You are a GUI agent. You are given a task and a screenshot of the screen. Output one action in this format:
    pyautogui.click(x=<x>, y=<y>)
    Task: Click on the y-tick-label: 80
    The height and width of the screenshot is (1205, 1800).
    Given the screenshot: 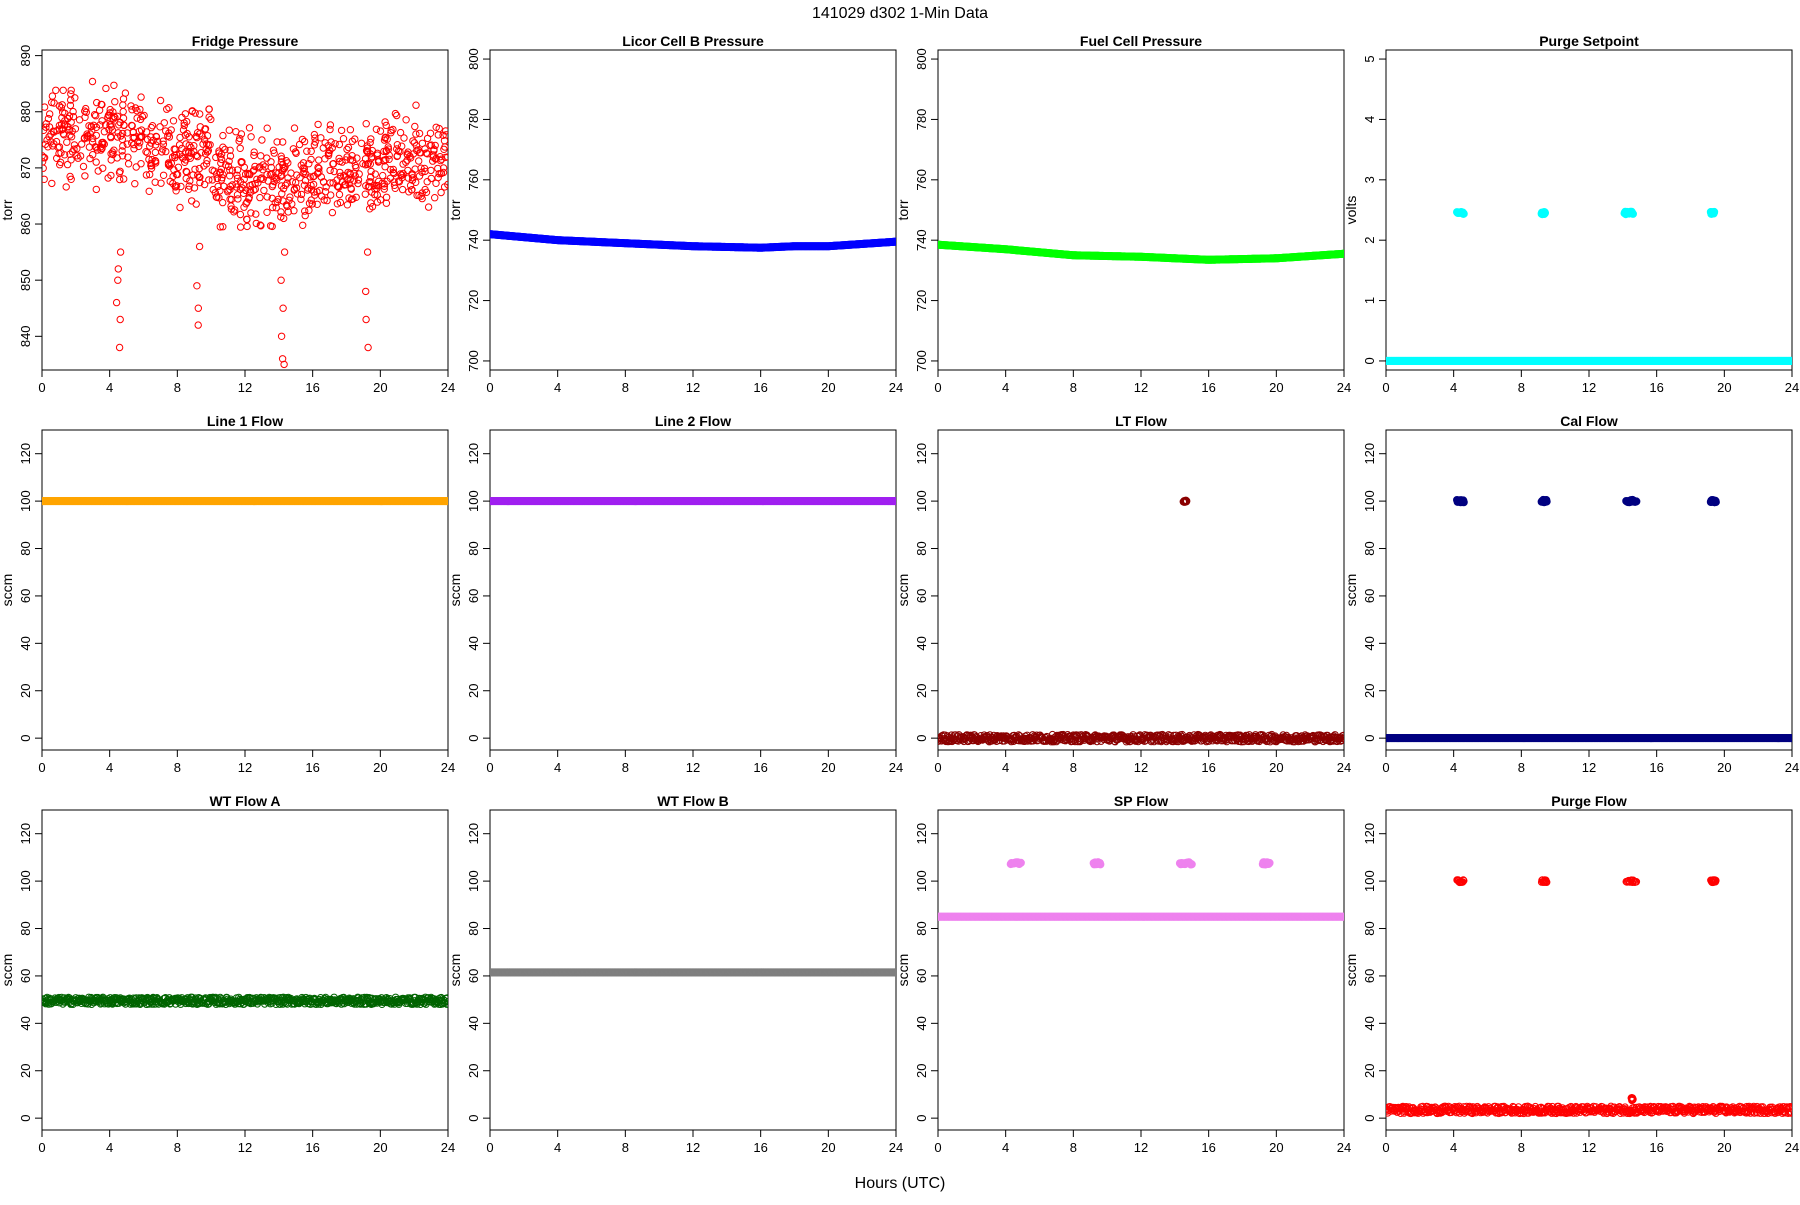 What is the action you would take?
    pyautogui.click(x=921, y=548)
    